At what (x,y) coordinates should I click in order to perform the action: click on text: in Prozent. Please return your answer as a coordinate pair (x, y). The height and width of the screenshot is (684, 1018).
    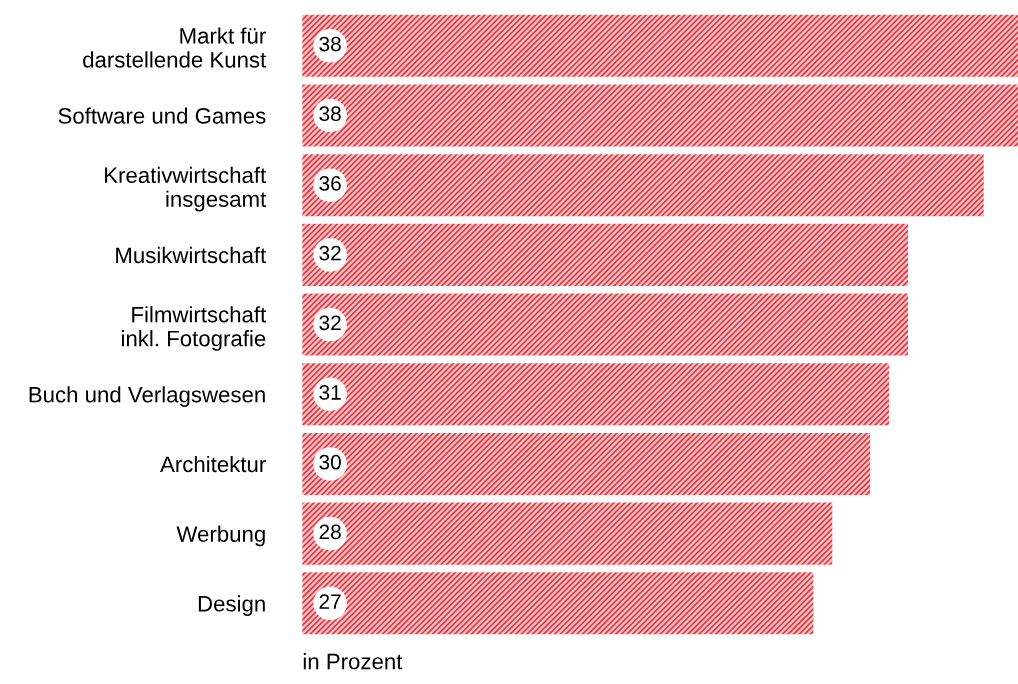
    Looking at the image, I should click on (353, 661).